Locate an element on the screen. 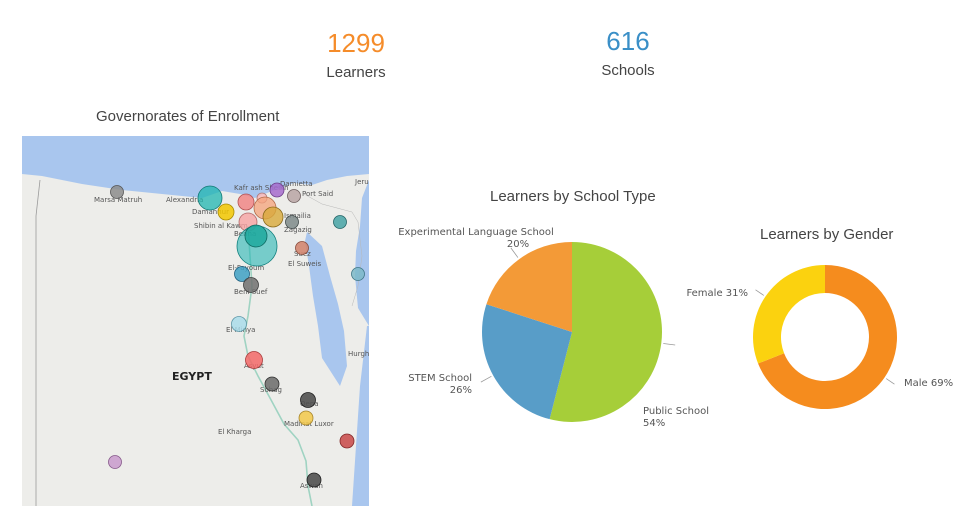 The height and width of the screenshot is (529, 960). bubble-asyut is located at coordinates (254, 360).